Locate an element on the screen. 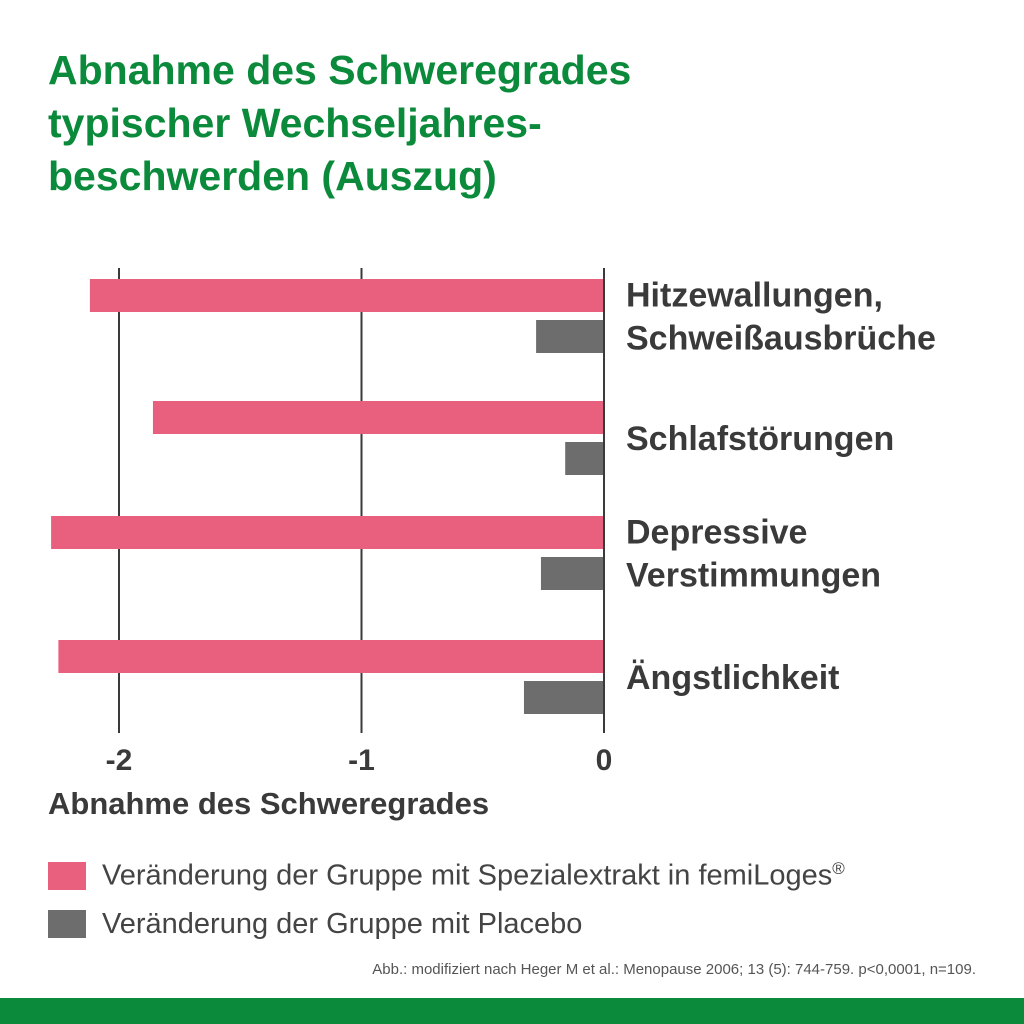 The height and width of the screenshot is (1024, 1024). legend-swatch-placebo is located at coordinates (67, 924).